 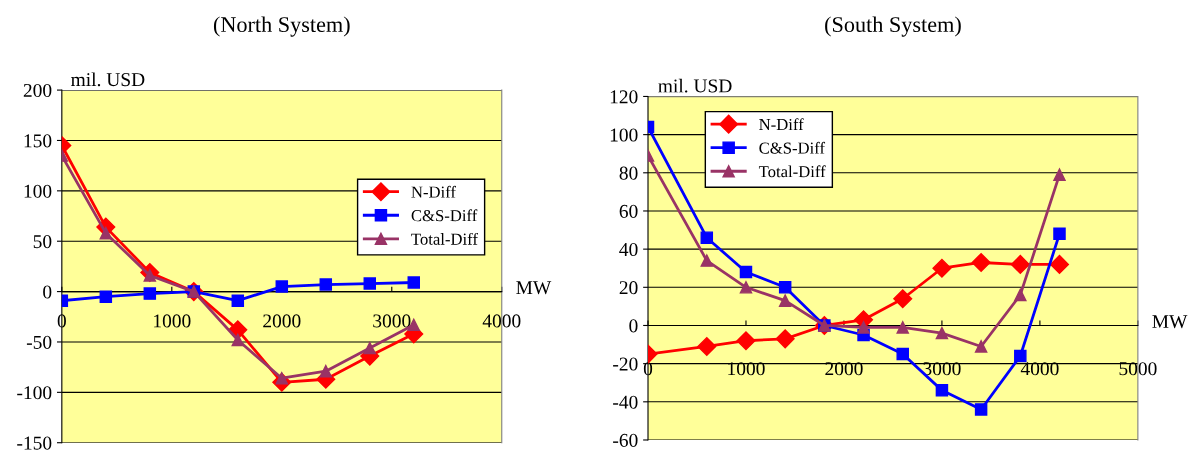 I want to click on y-tick-label: 40, so click(x=628, y=249).